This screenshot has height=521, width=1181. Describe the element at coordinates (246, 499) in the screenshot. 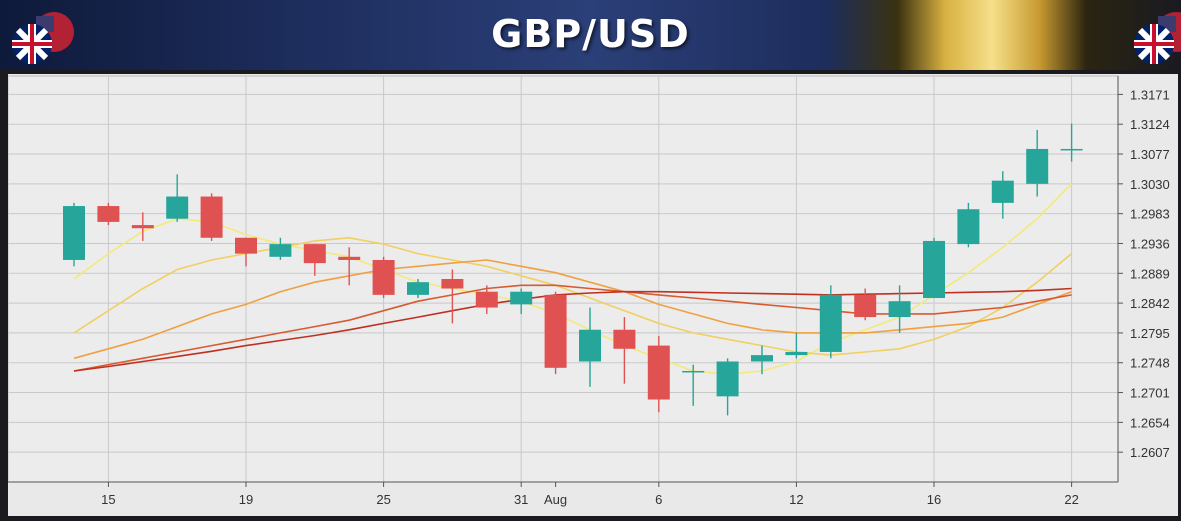

I see `x-tick-label: 19` at that location.